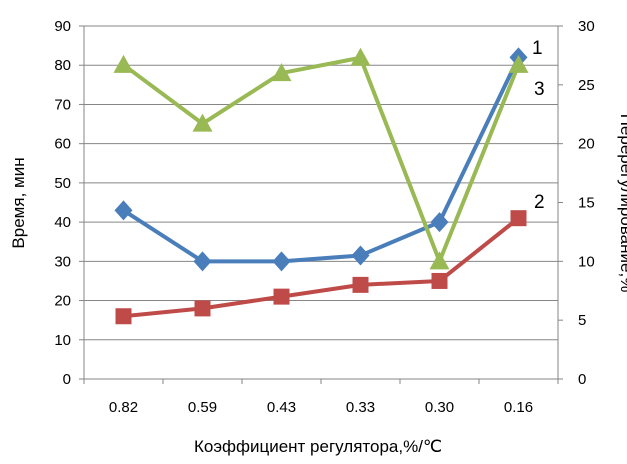 This screenshot has width=627, height=464. Describe the element at coordinates (62, 301) in the screenshot. I see `y-tick-label: 20` at that location.